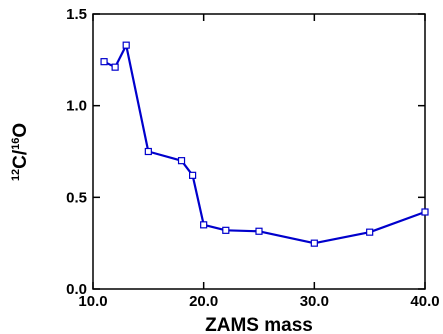  Describe the element at coordinates (20, 152) in the screenshot. I see `y-axis-title: 12C/16O` at that location.